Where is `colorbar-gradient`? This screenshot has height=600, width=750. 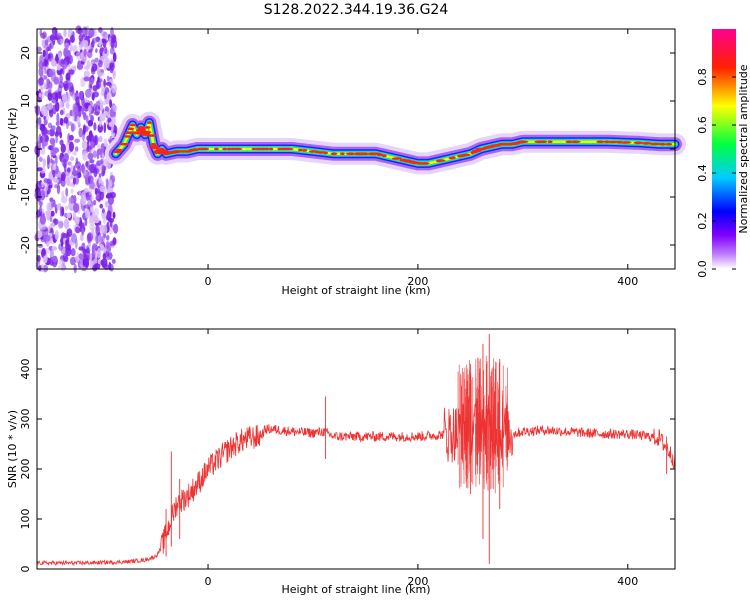 colorbar-gradient is located at coordinates (724, 149).